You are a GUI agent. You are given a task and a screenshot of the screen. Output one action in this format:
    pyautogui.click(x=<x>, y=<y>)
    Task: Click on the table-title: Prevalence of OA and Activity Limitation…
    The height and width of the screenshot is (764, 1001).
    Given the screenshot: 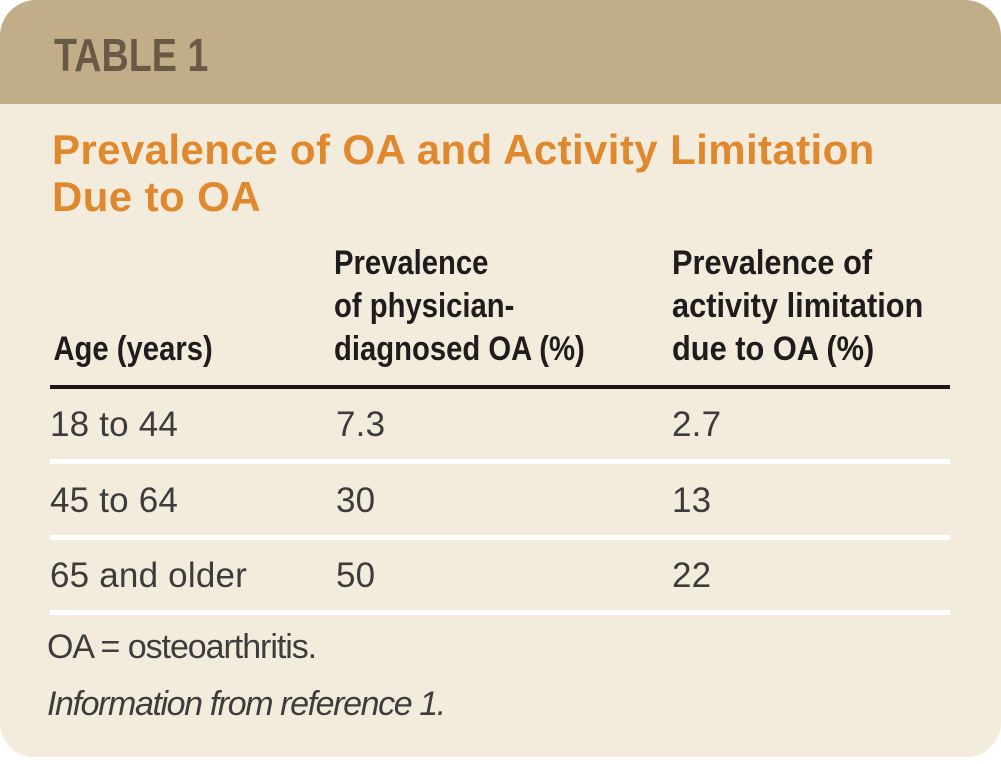 What is the action you would take?
    pyautogui.click(x=463, y=173)
    